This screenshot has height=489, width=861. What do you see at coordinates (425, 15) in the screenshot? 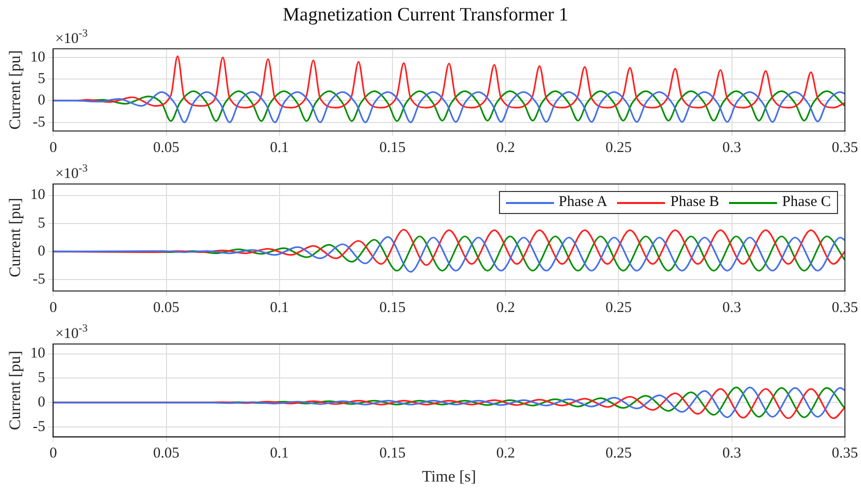
I see `chart-title: Magnetization Current Transformer 1` at bounding box center [425, 15].